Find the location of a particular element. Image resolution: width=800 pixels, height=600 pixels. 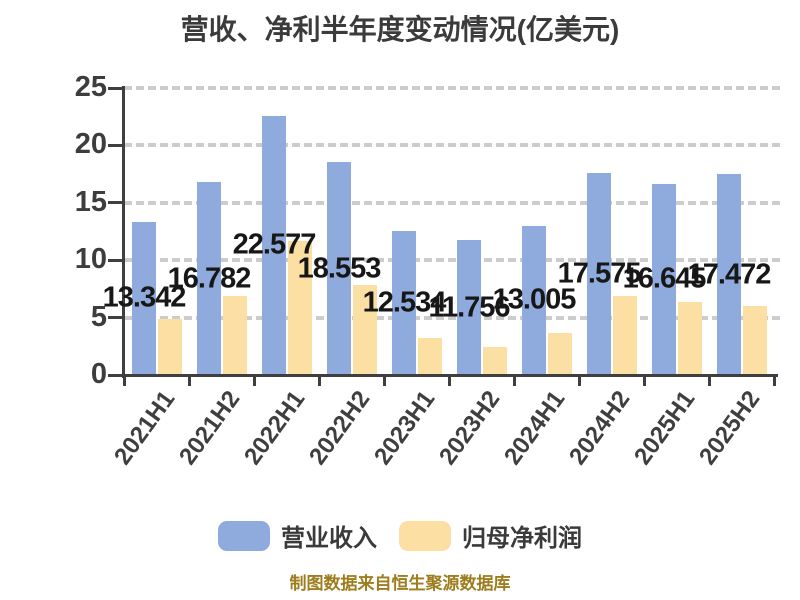

x-category-label-2021H1: 2021H1 is located at coordinates (144, 427).